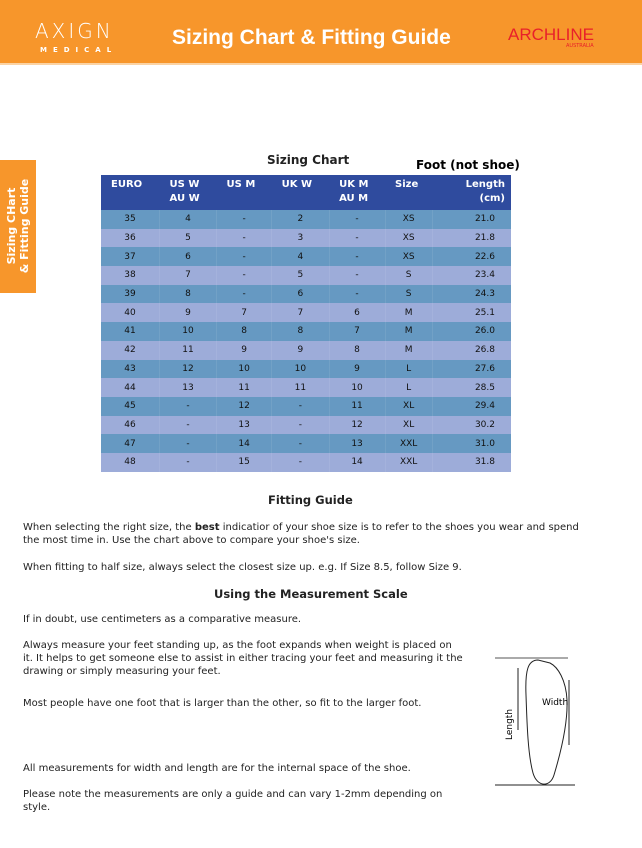 This screenshot has height=848, width=642. What do you see at coordinates (551, 34) in the screenshot?
I see `archline-logo: ARCHLINE` at bounding box center [551, 34].